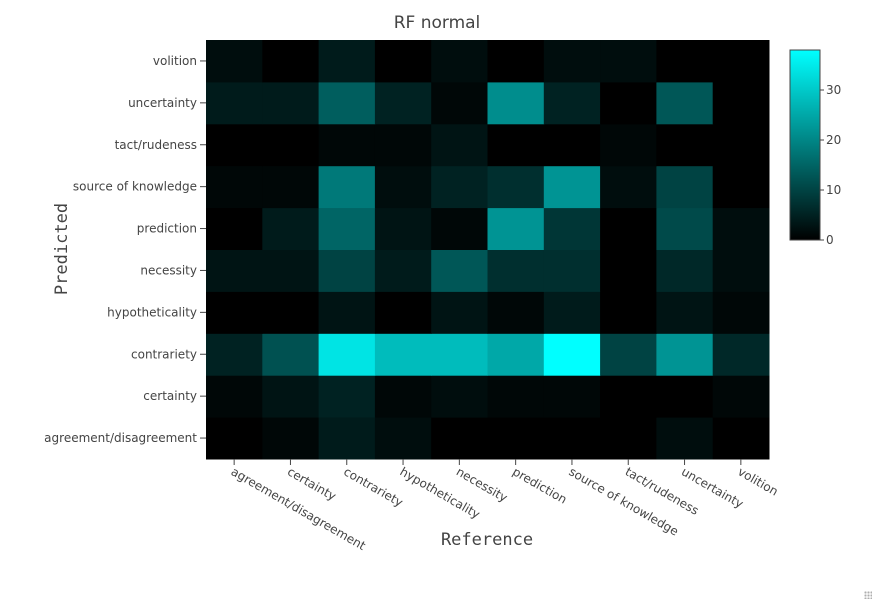 The image size is (874, 601). Describe the element at coordinates (539, 485) in the screenshot. I see `x-tick-label: prediction` at that location.